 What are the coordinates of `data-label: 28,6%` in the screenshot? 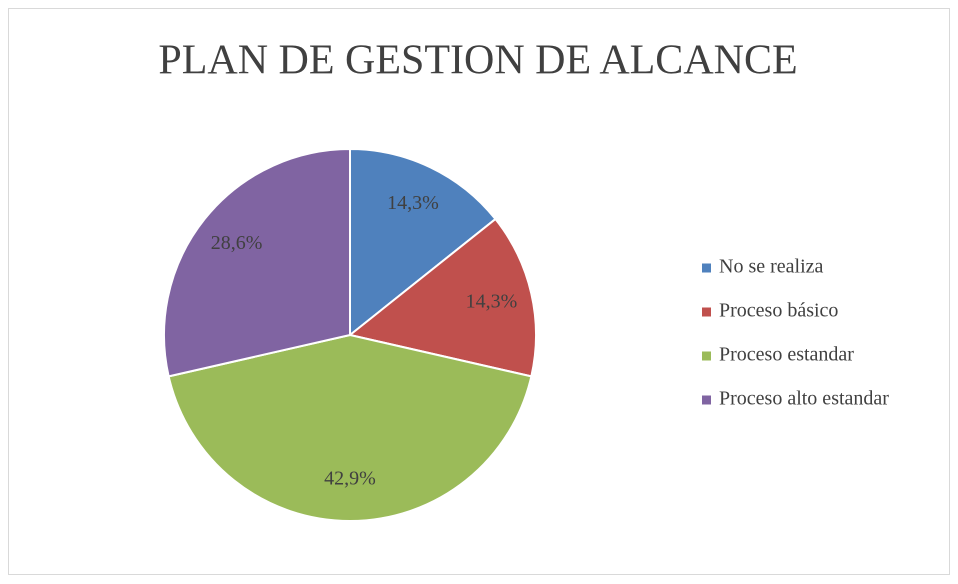 It's located at (237, 243).